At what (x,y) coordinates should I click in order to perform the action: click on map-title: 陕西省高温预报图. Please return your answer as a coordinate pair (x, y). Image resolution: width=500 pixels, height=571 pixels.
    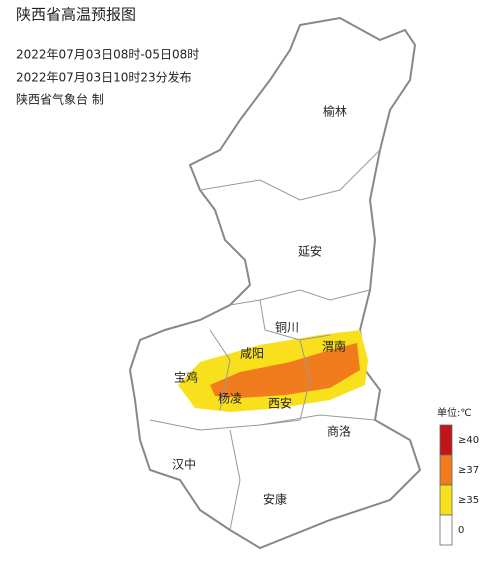
    Looking at the image, I should click on (76, 15).